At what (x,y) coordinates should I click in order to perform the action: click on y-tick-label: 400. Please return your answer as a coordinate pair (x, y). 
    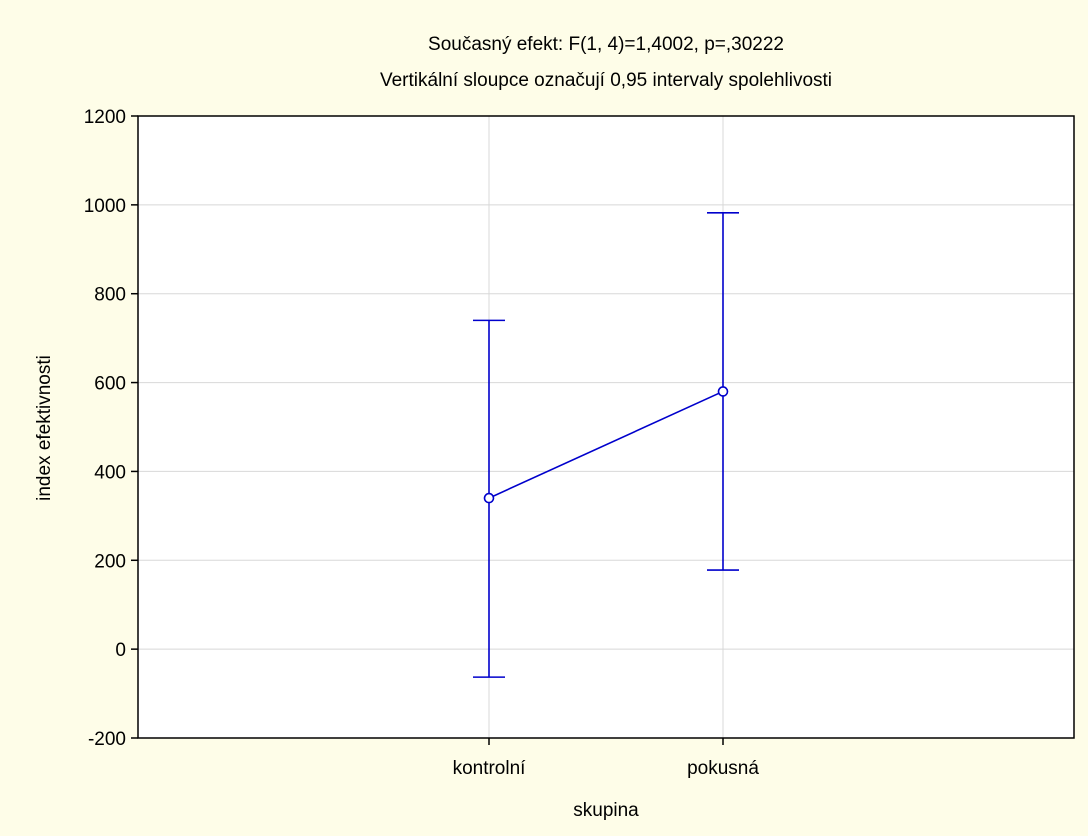
    Looking at the image, I should click on (110, 472).